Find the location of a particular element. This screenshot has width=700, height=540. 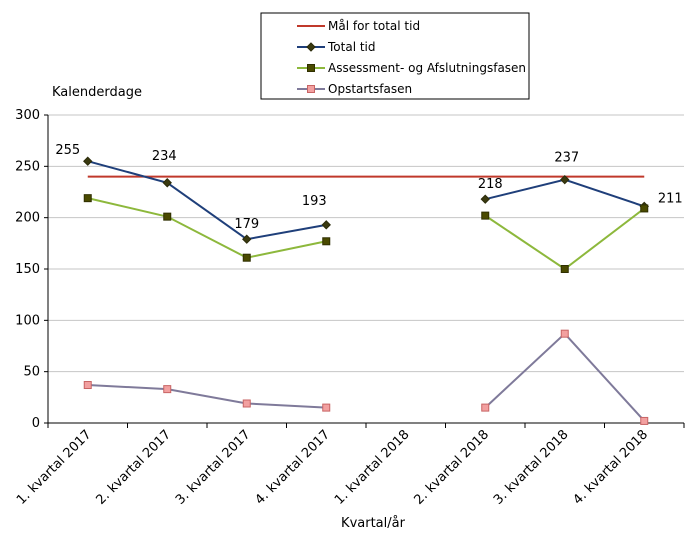

data-label: 193 is located at coordinates (314, 201).